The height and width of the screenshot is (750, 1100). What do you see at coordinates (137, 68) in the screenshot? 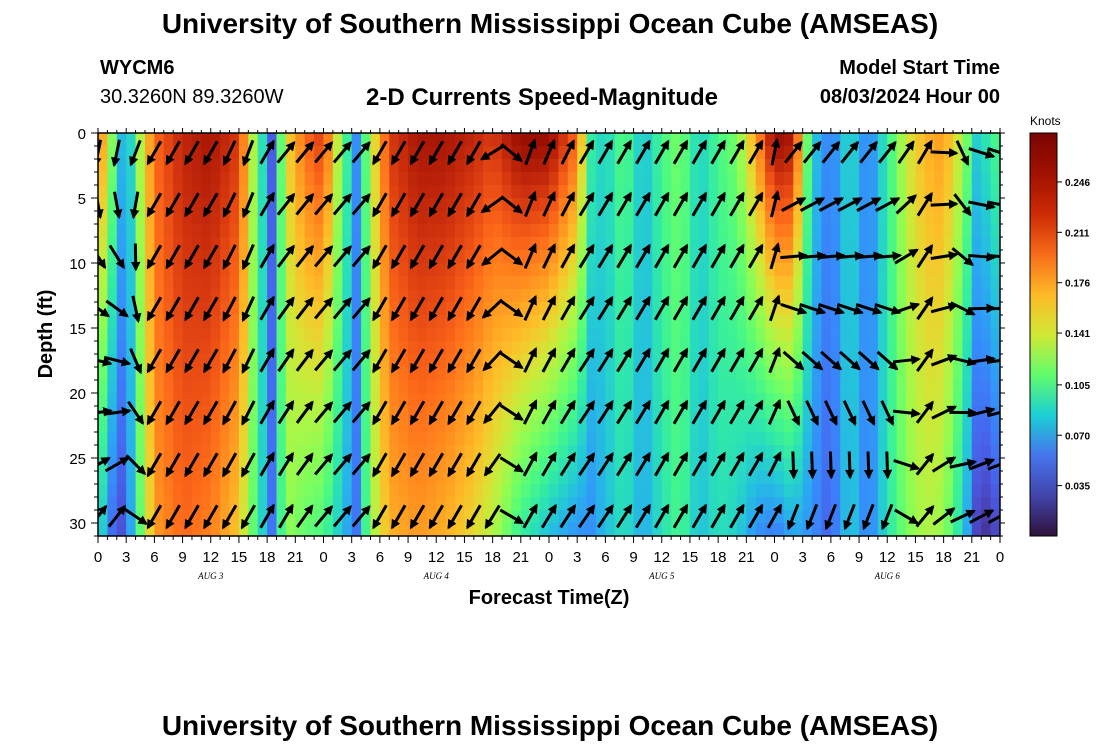
I see `station-id: WYCM6` at bounding box center [137, 68].